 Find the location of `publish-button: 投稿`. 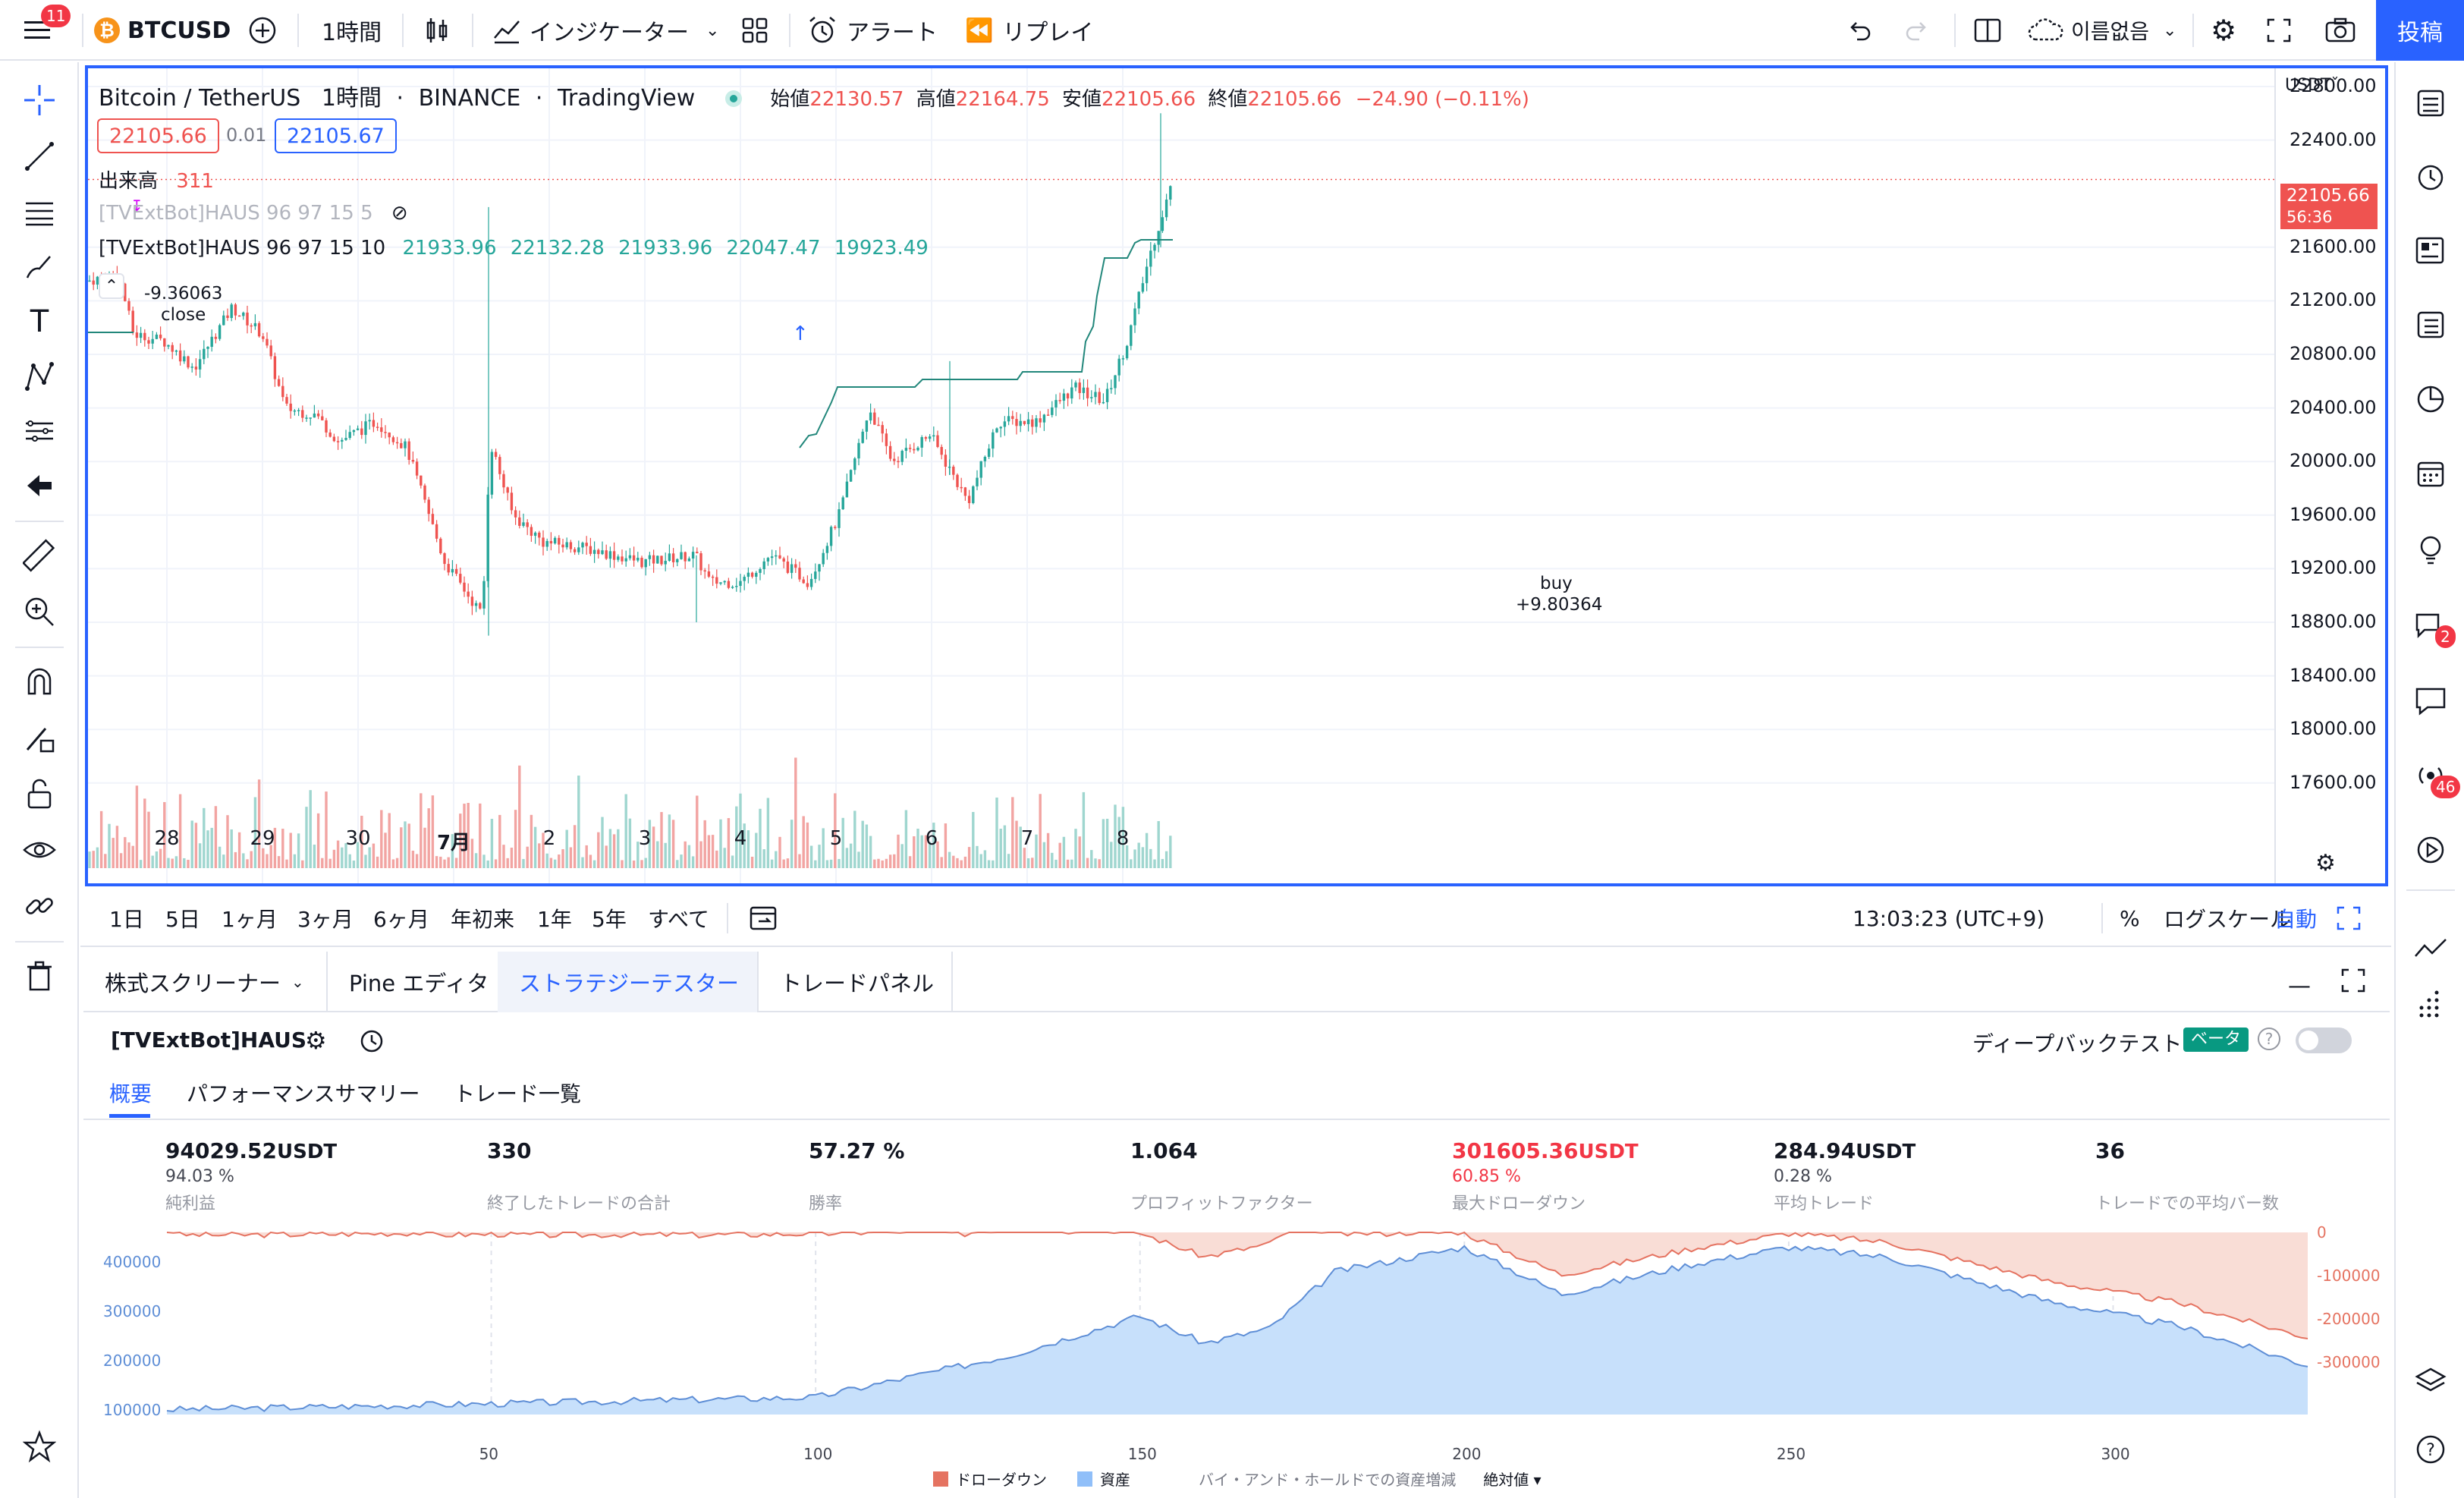

publish-button: 投稿 is located at coordinates (2420, 31).